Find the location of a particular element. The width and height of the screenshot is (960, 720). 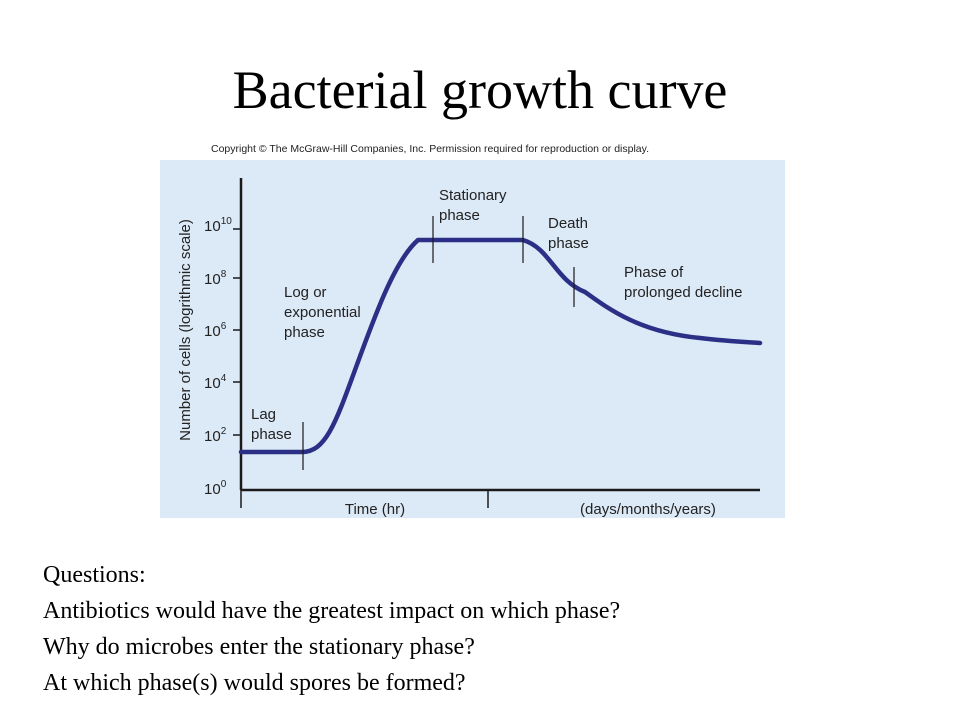

x-axis-label-time: Time (hr) is located at coordinates (375, 509).